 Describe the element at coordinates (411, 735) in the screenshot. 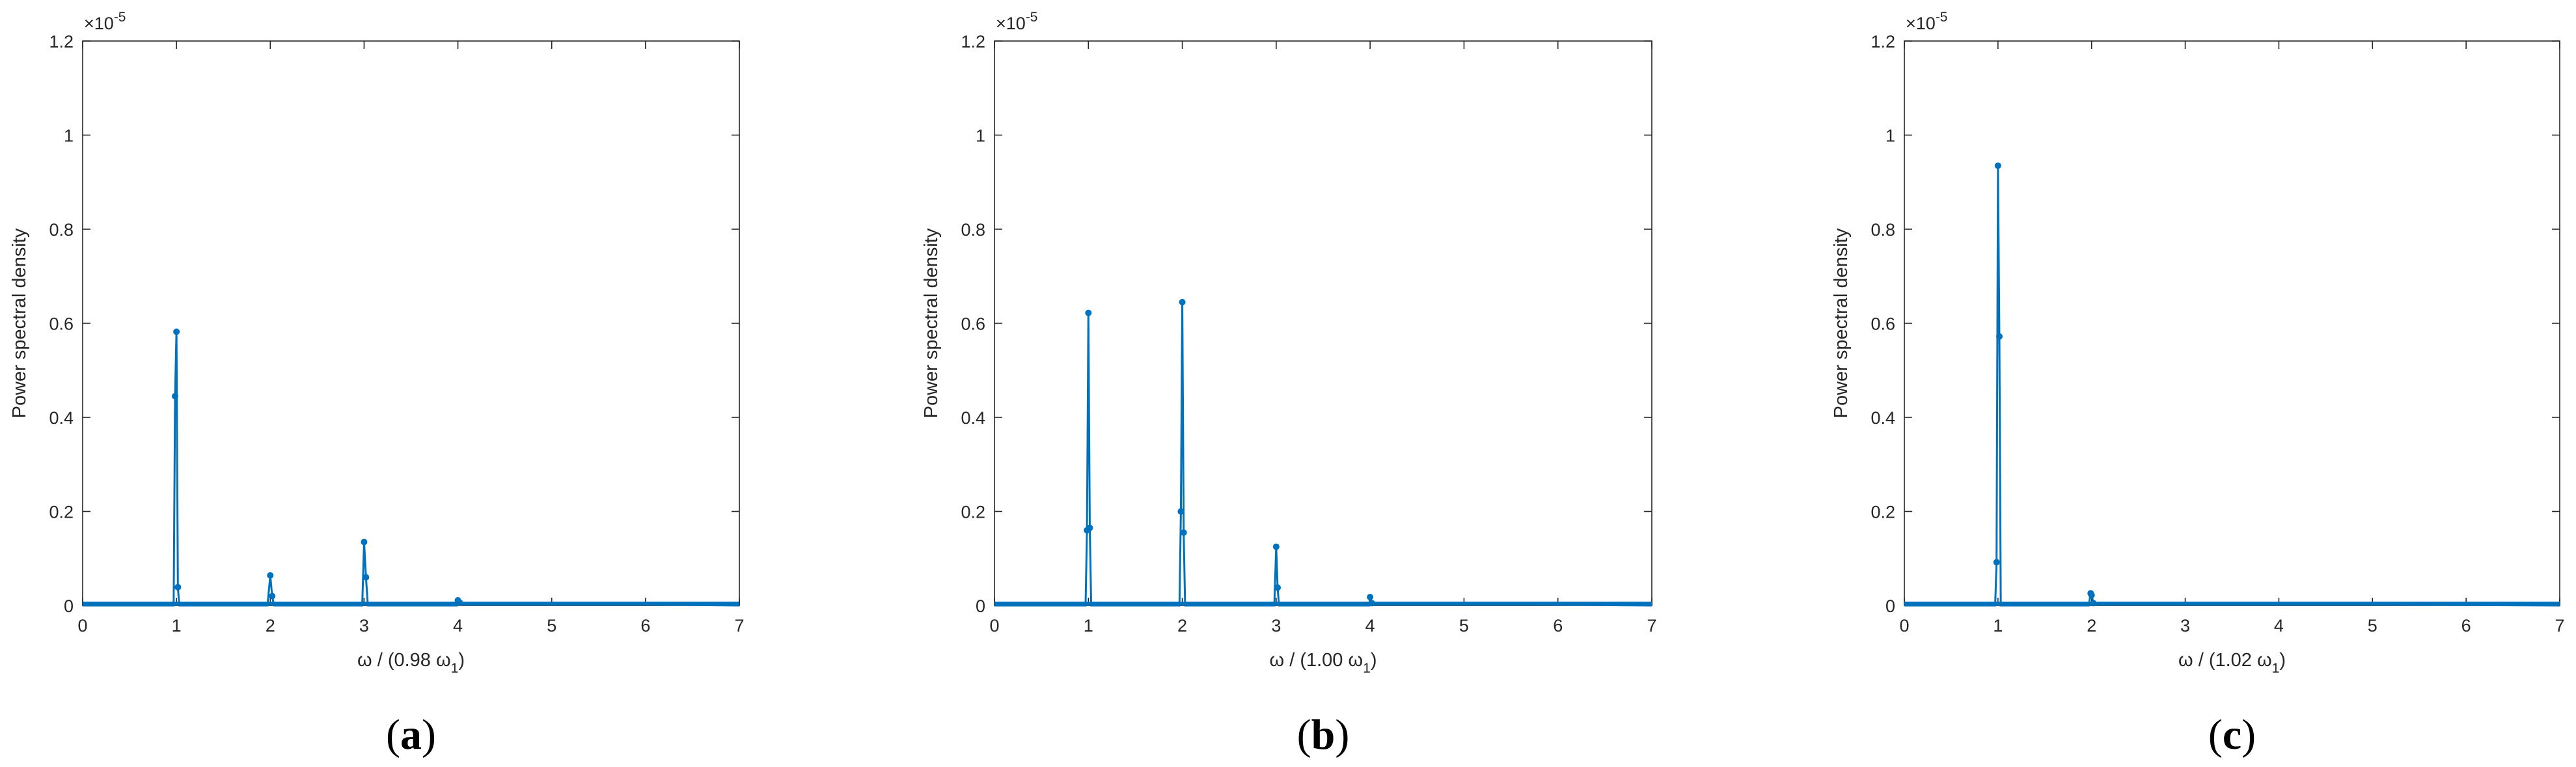

I see `panel-caption: (a)` at that location.